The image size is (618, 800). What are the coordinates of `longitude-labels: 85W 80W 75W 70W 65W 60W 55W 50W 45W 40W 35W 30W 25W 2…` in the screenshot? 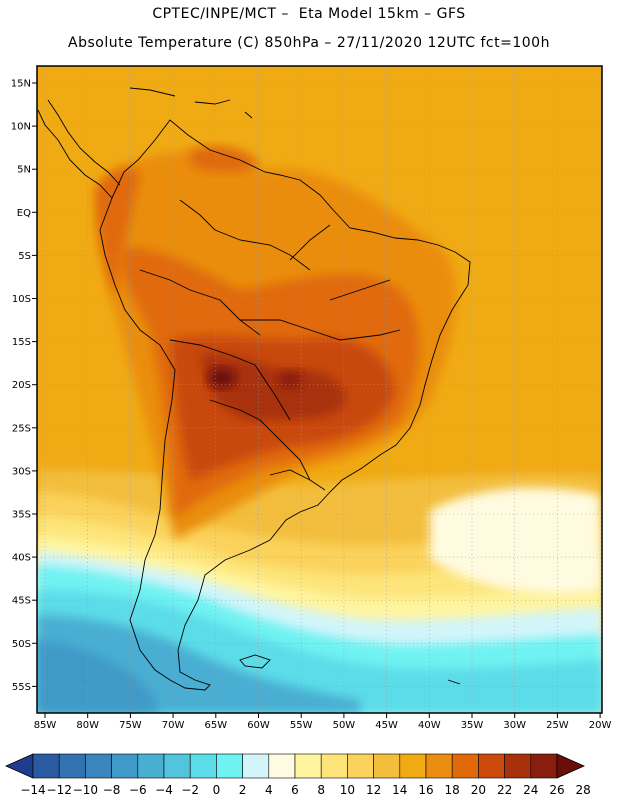 It's located at (323, 722).